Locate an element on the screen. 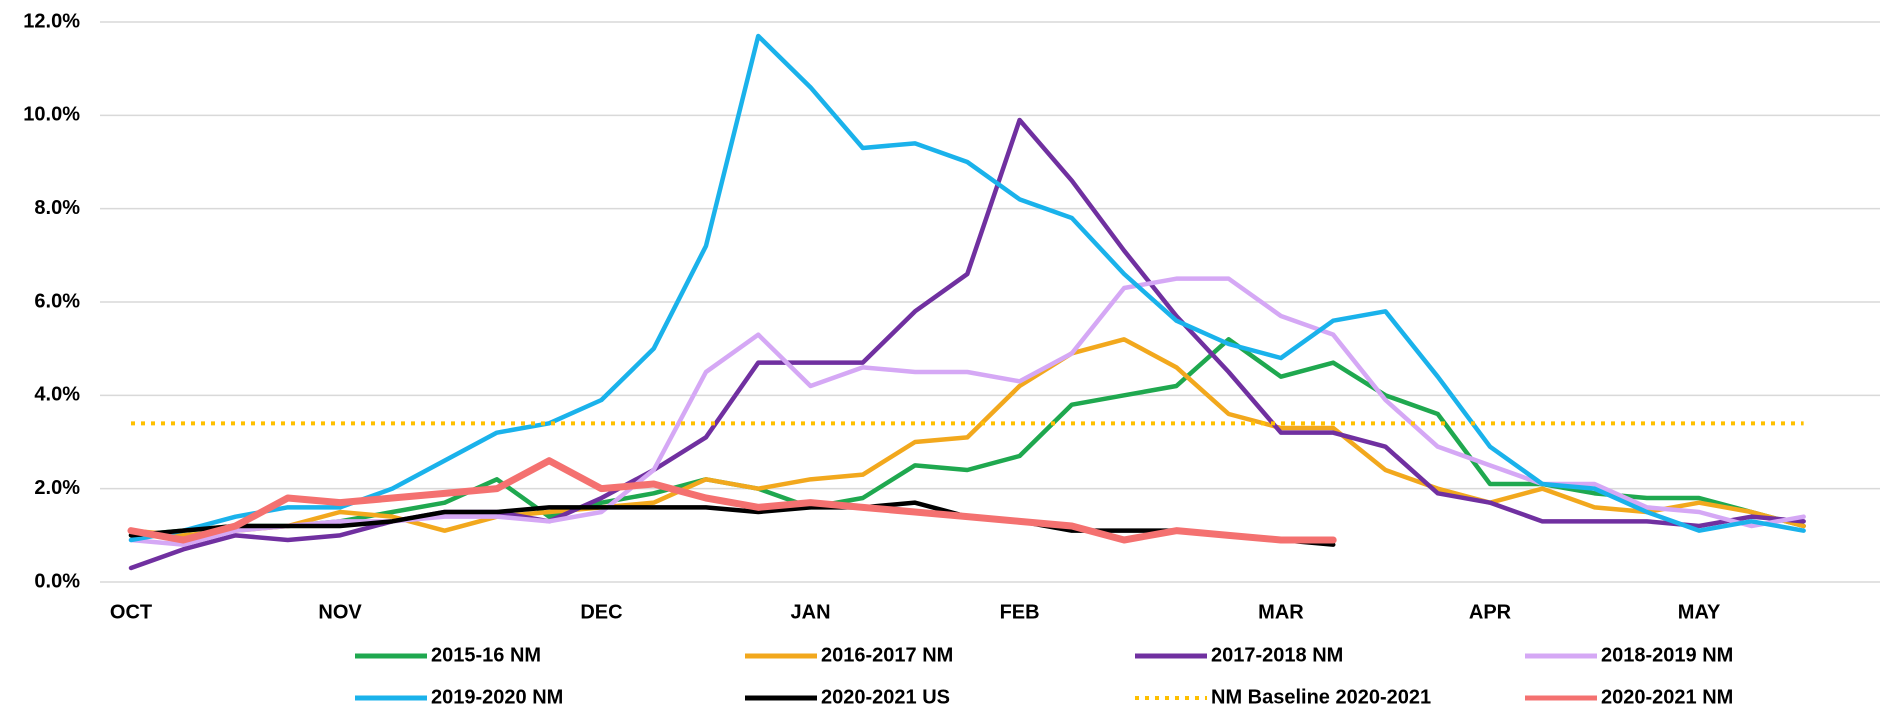 The height and width of the screenshot is (709, 1880). y-tick-label: 8.0% is located at coordinates (57, 208).